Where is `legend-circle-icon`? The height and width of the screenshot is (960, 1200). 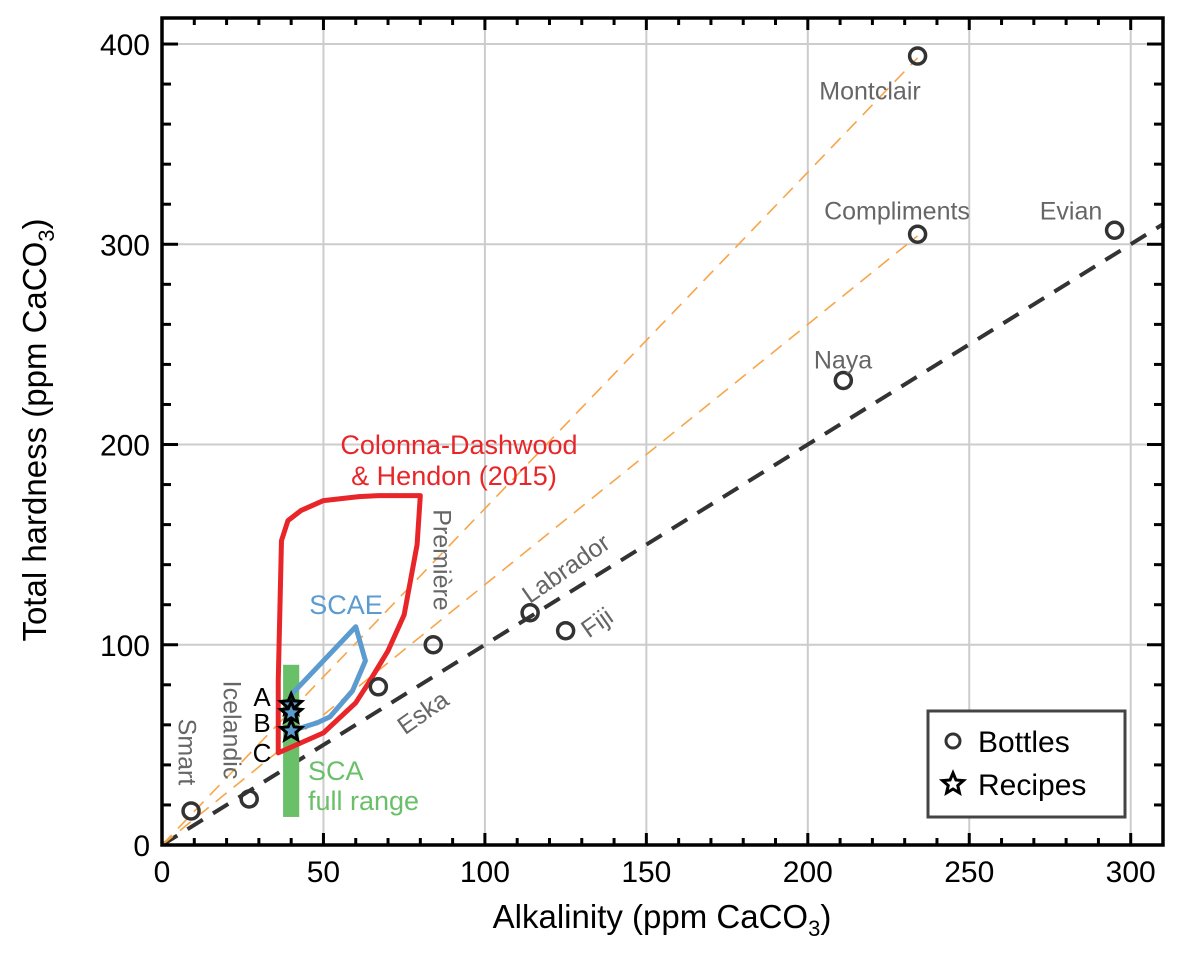 legend-circle-icon is located at coordinates (953, 741).